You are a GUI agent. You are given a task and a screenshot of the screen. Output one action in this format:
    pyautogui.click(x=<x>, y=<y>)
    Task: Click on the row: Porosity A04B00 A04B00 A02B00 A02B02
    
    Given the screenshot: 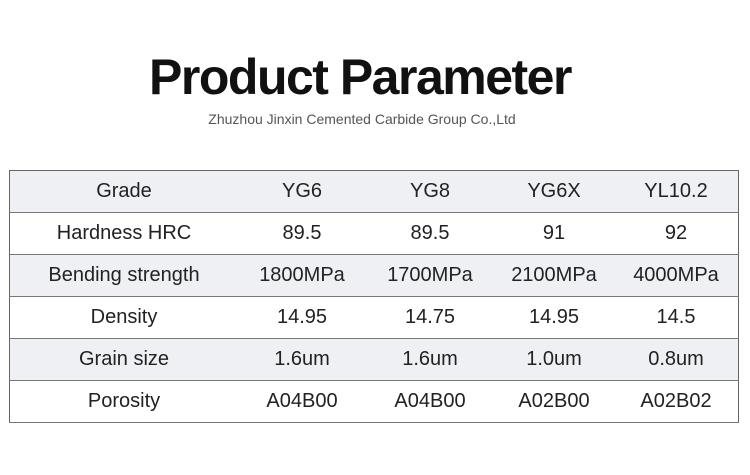 What is the action you would take?
    pyautogui.click(x=374, y=401)
    